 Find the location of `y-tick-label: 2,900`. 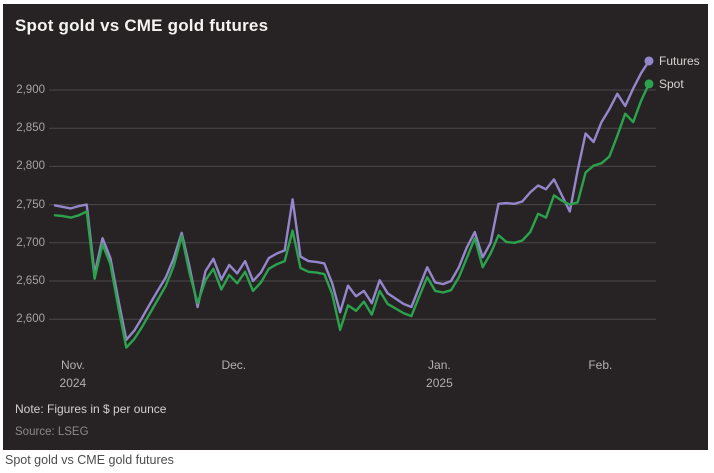

y-tick-label: 2,900 is located at coordinates (30, 90).